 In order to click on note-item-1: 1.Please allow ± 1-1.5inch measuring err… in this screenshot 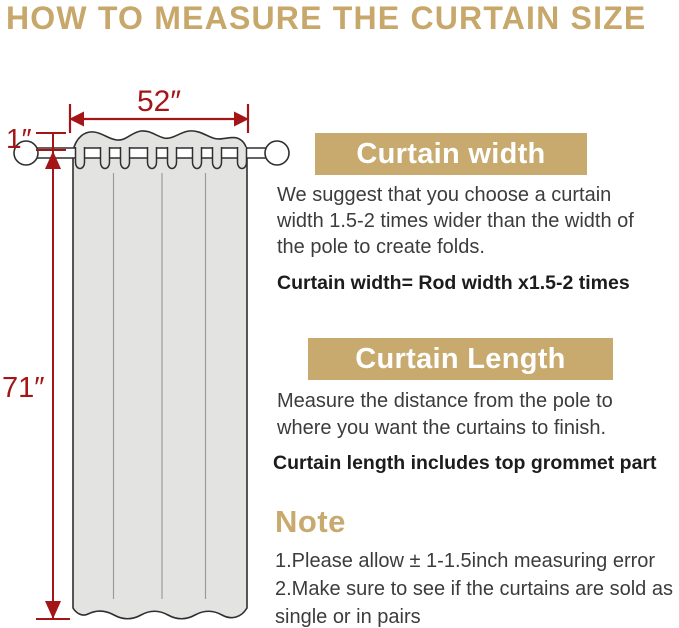, I will do `click(465, 561)`.